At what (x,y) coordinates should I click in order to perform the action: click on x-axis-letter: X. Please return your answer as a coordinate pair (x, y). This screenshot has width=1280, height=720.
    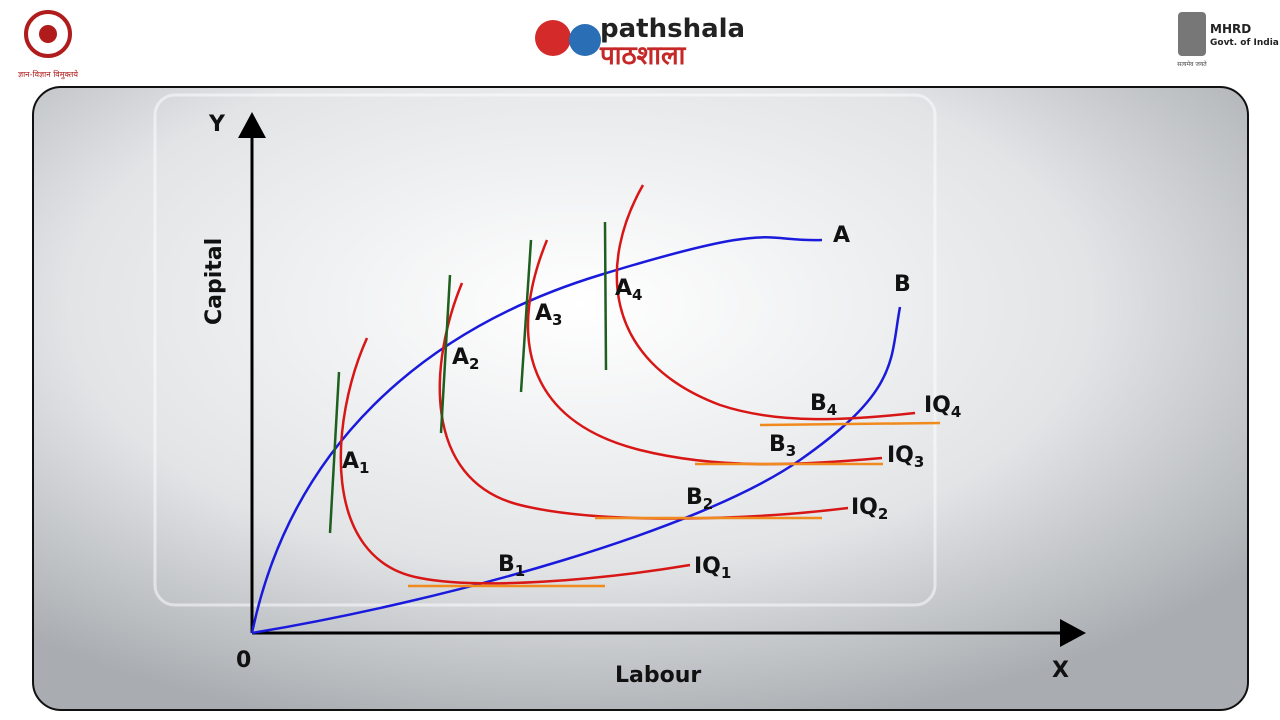
    Looking at the image, I should click on (1060, 670).